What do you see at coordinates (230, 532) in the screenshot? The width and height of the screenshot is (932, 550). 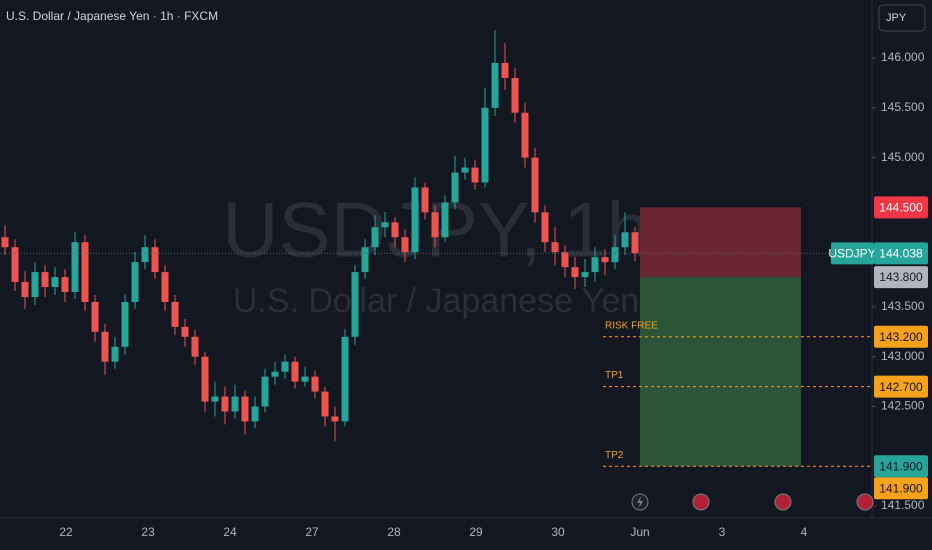 I see `x-tick-label: 24` at bounding box center [230, 532].